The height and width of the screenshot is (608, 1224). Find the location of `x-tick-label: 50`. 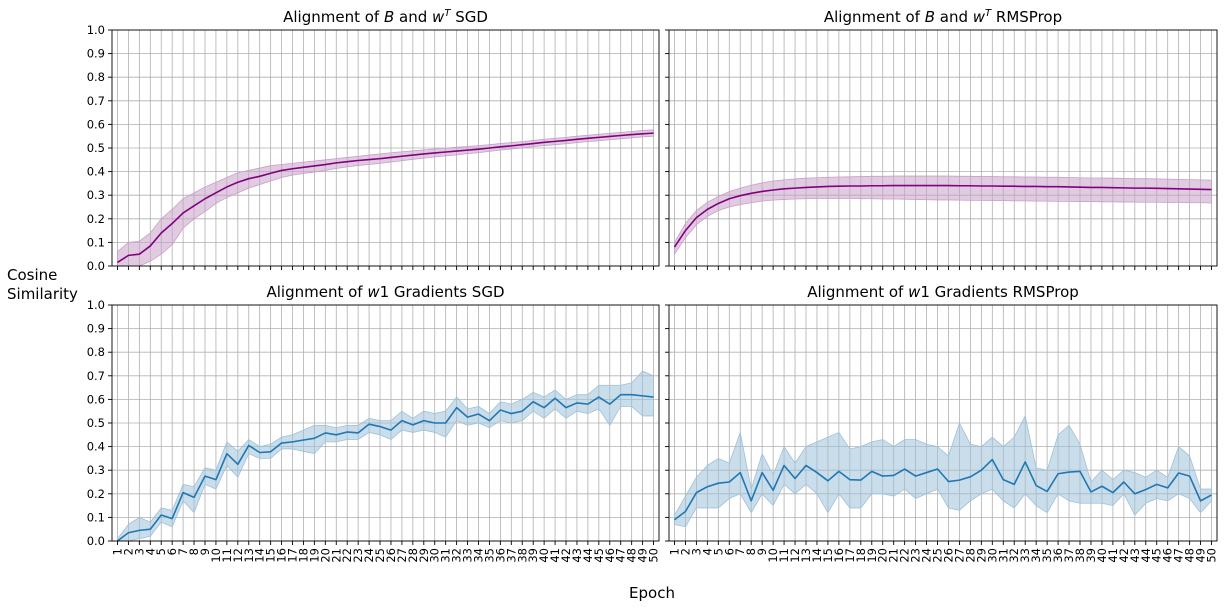

x-tick-label: 50 is located at coordinates (654, 555).